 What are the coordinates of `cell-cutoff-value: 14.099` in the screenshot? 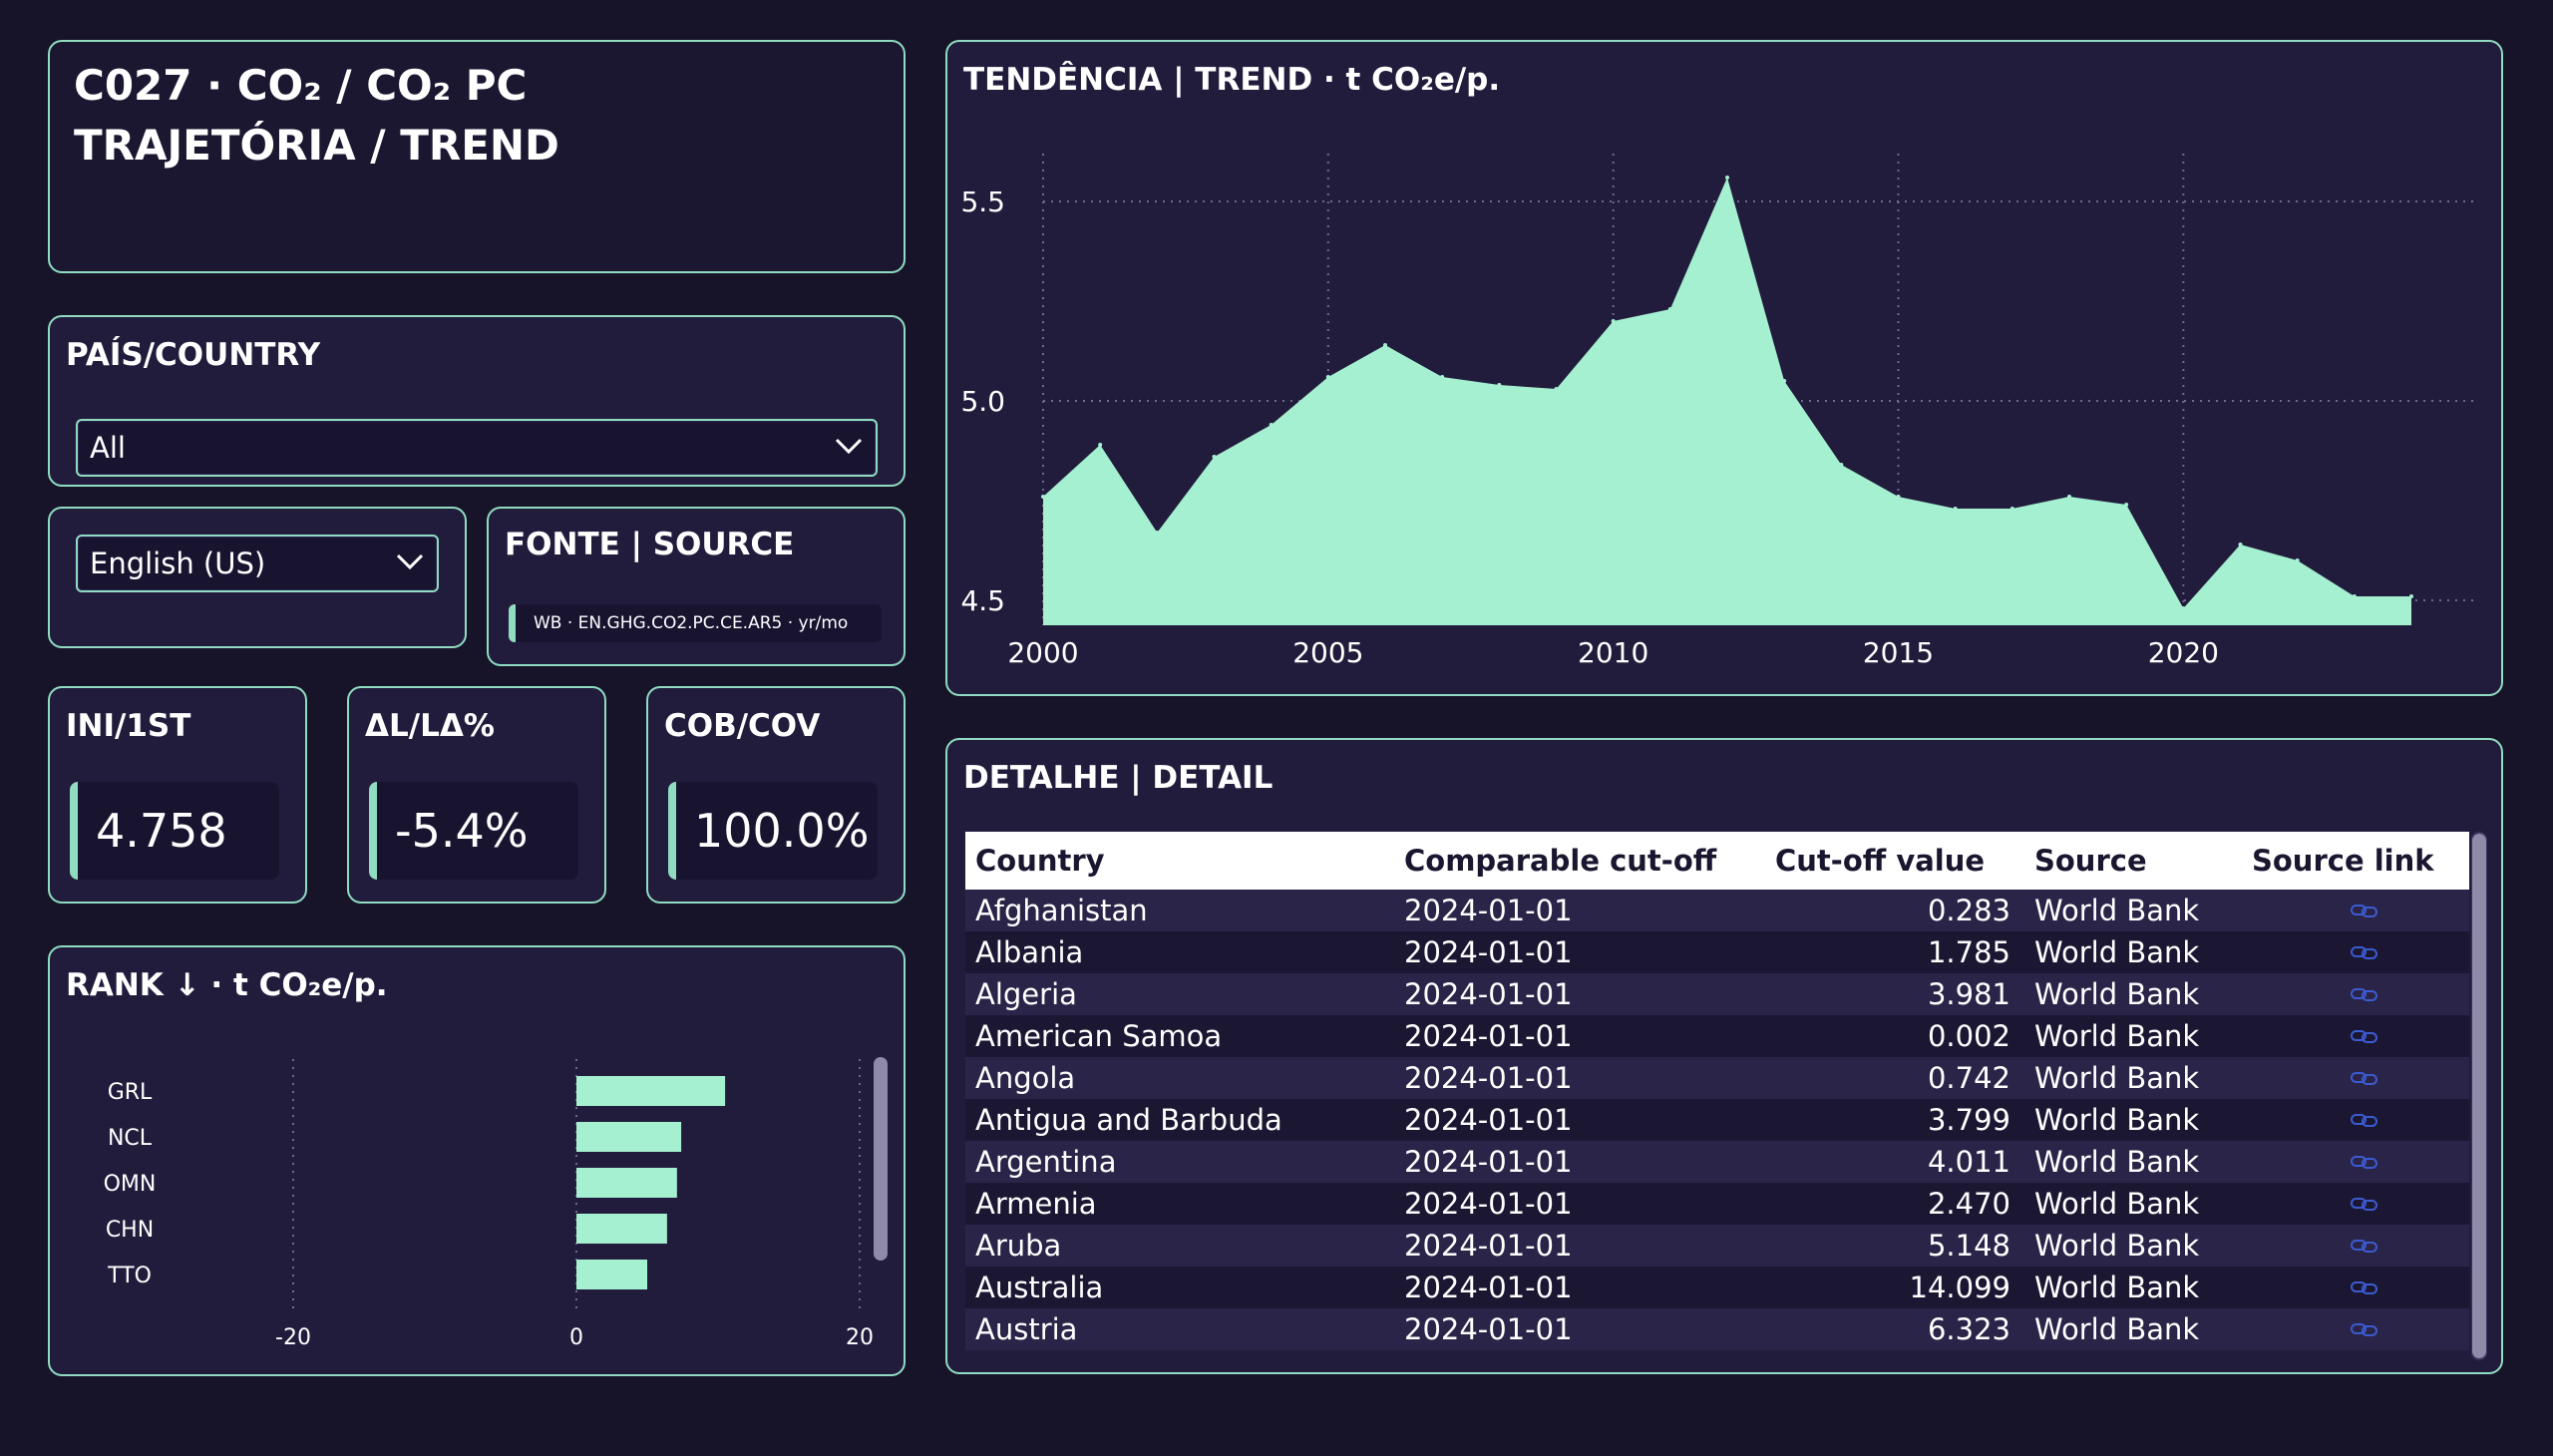 It's located at (1960, 1287).